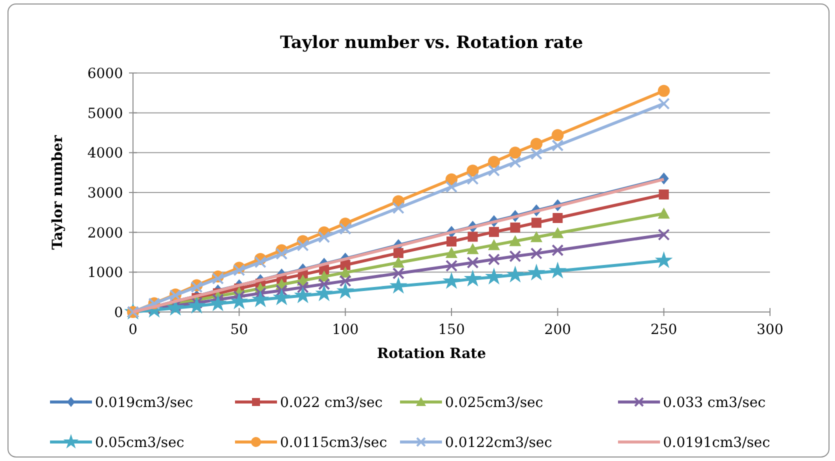  Describe the element at coordinates (431, 354) in the screenshot. I see `x-axis-title: Rotation Rate` at that location.